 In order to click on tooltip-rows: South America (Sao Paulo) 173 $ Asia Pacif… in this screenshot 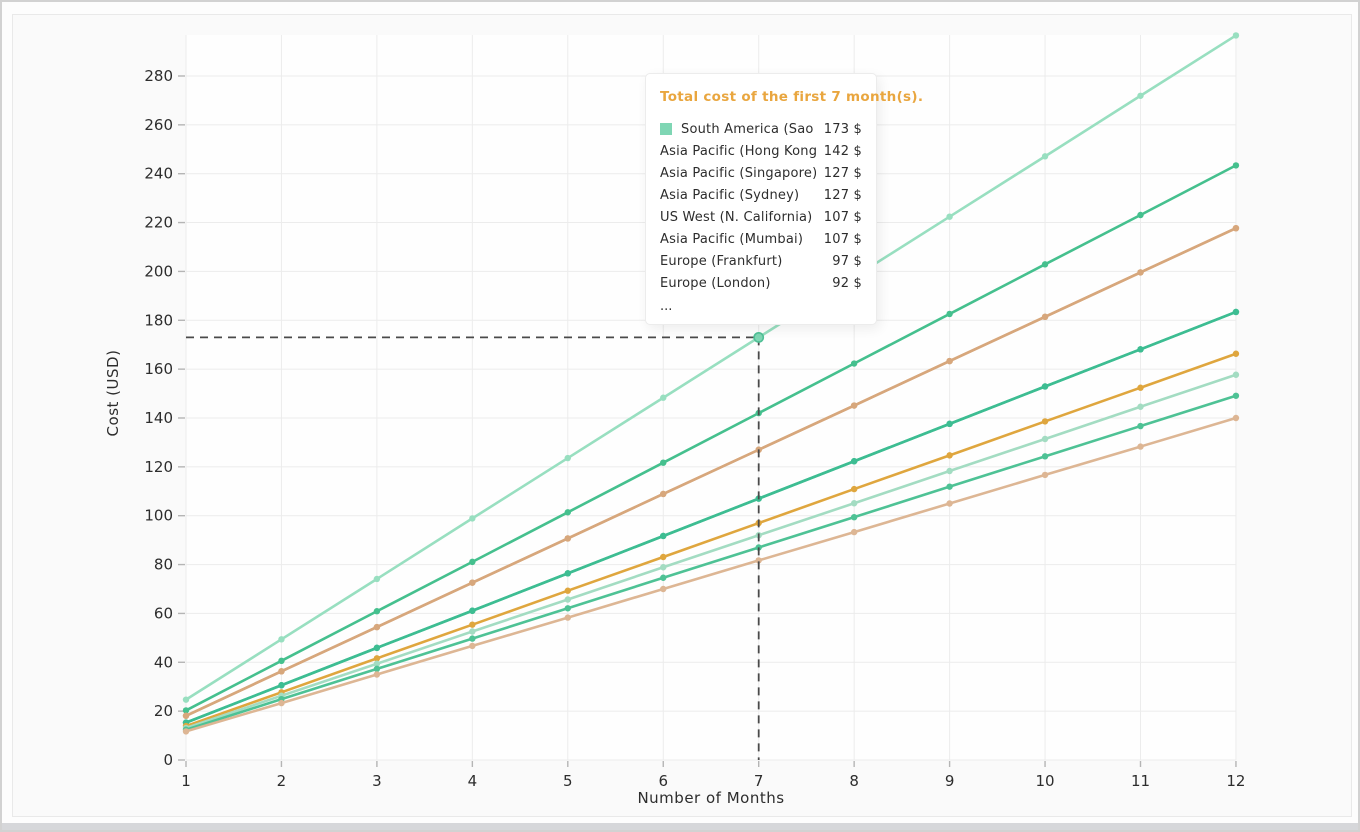, I will do `click(761, 206)`.